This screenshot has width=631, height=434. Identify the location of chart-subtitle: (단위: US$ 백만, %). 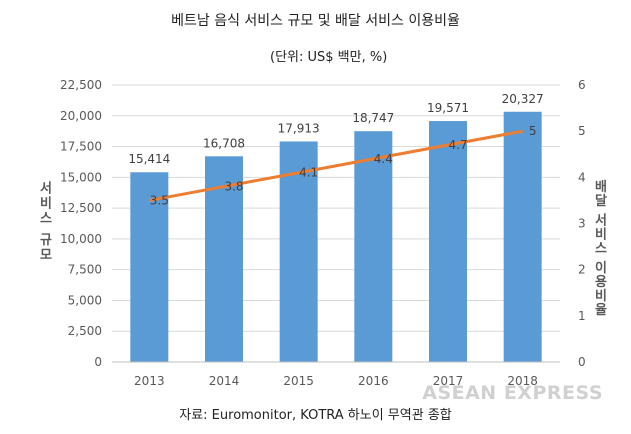
(329, 57).